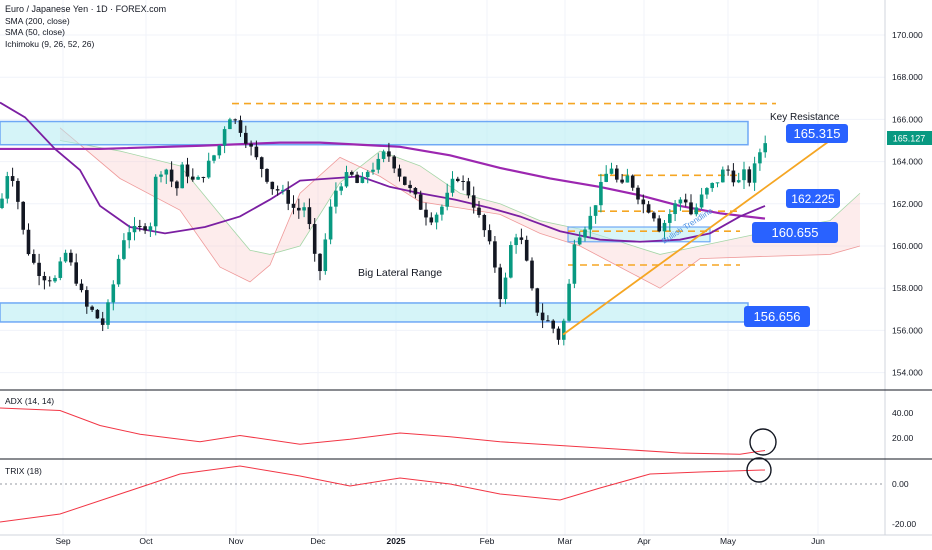 The image size is (932, 550). I want to click on level-box-162-225-label: 162.225, so click(813, 199).